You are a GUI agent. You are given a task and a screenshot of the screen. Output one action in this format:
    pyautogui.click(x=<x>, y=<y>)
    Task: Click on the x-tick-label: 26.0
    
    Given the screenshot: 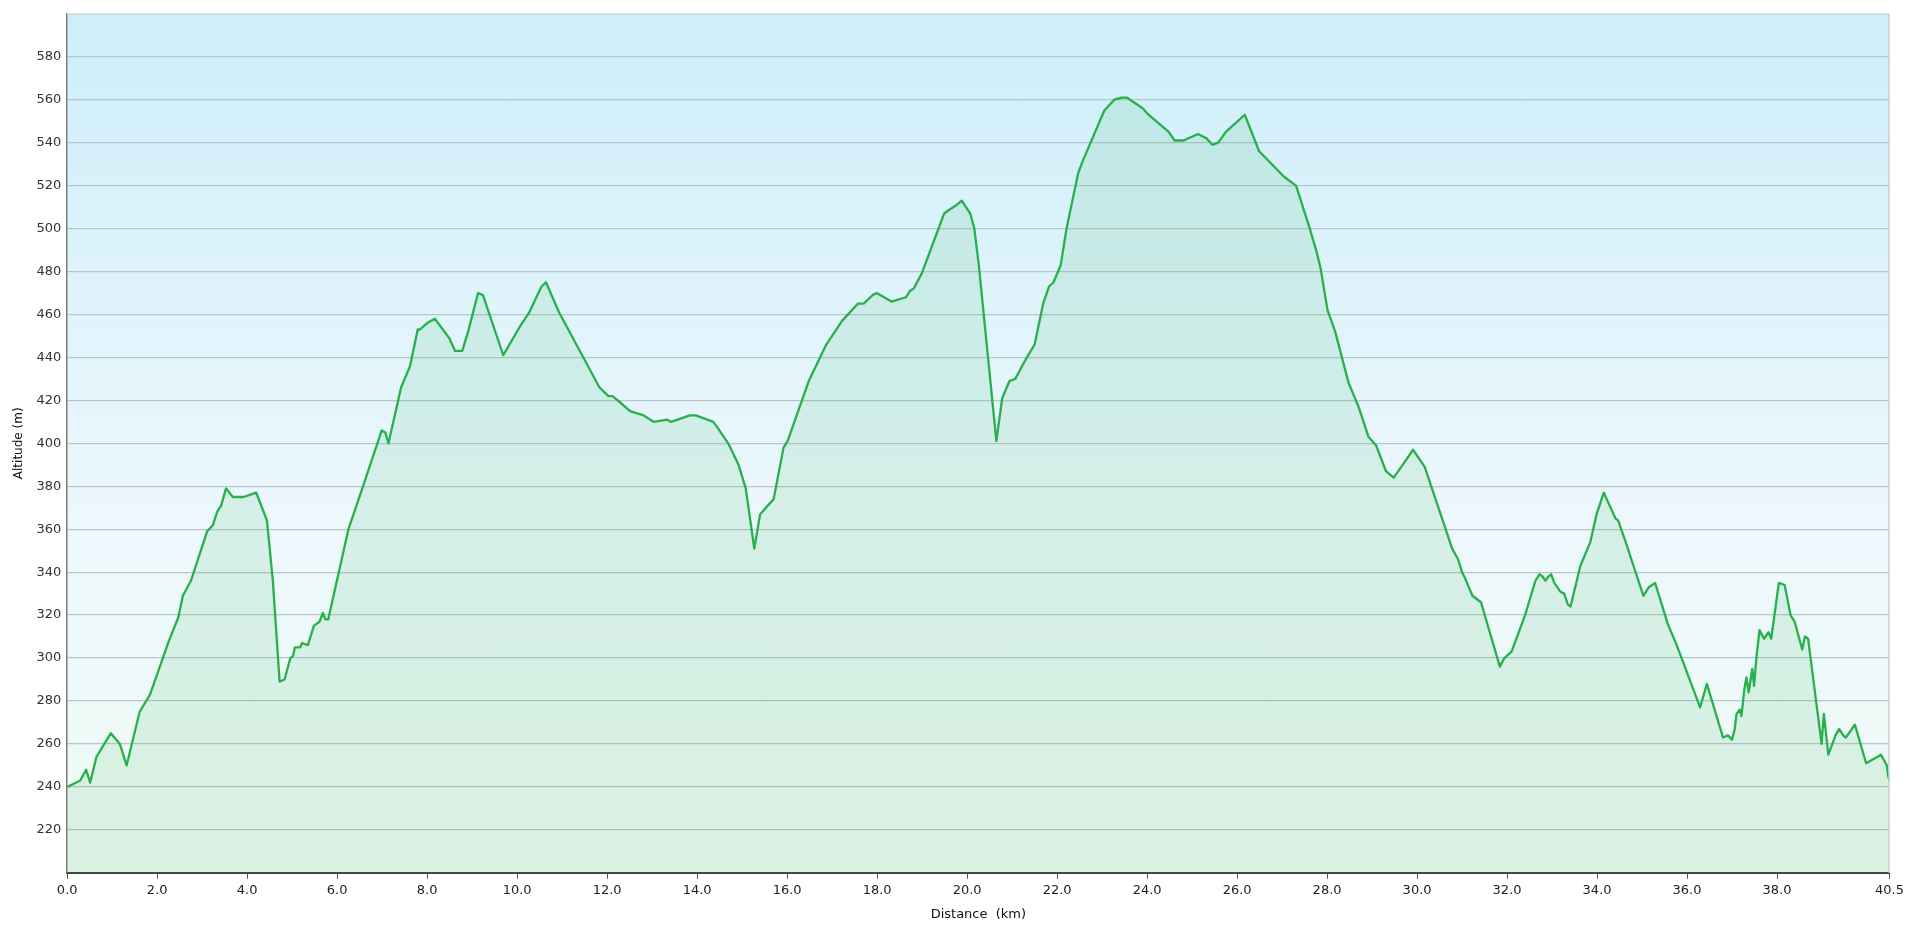 What is the action you would take?
    pyautogui.click(x=1237, y=889)
    